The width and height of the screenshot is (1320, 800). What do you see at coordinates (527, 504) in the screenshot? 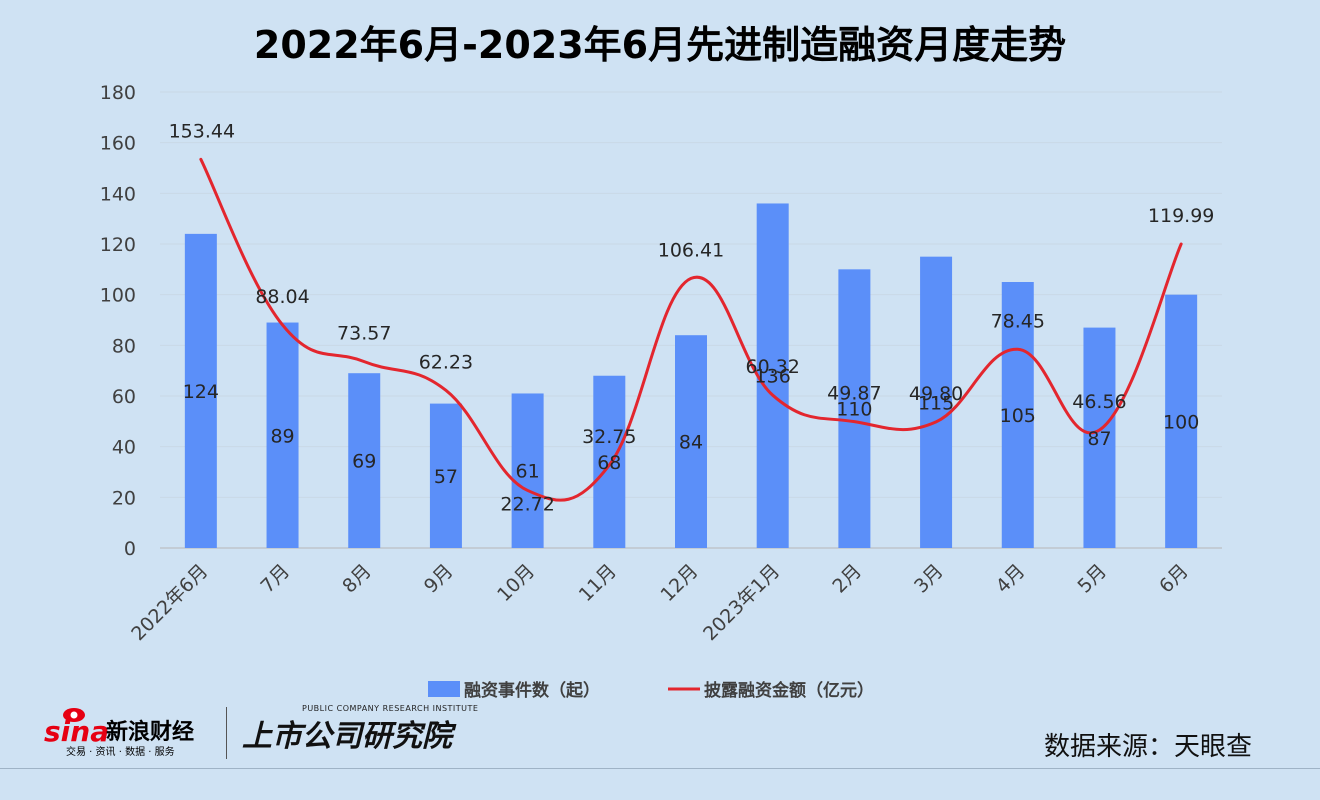
I see `line-value-label: 22.72` at bounding box center [527, 504].